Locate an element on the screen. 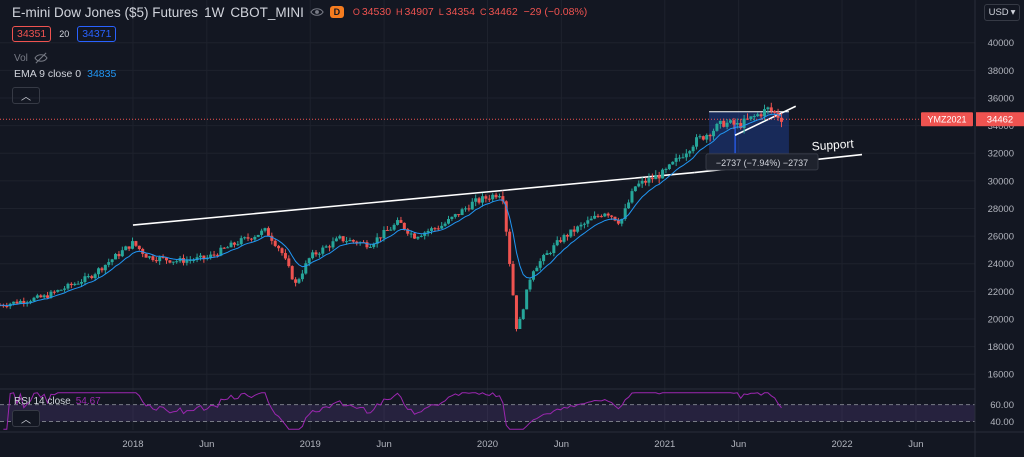  collapse-rsi-button: ︿ is located at coordinates (26, 418).